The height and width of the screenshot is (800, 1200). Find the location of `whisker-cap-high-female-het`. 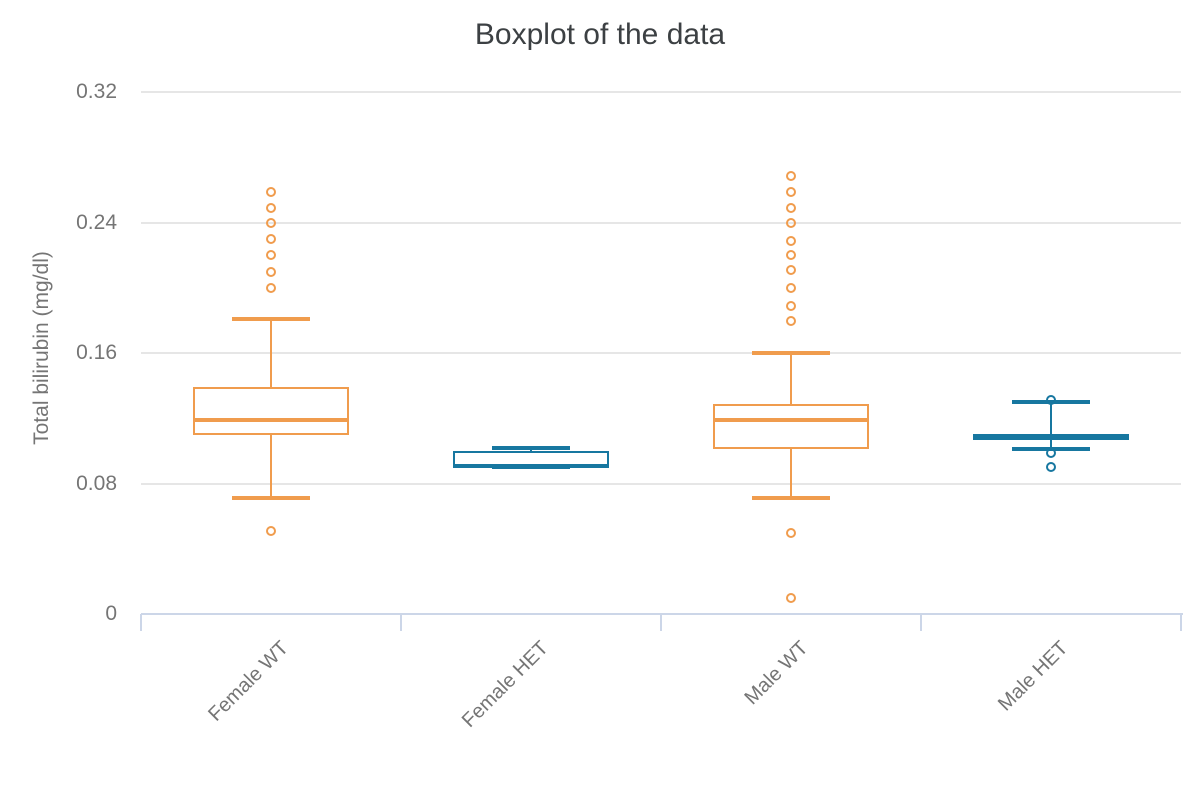

whisker-cap-high-female-het is located at coordinates (531, 447).